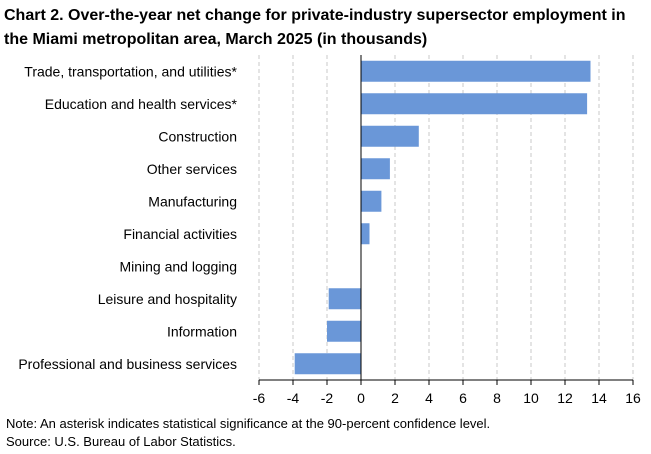 Image resolution: width=651 pixels, height=454 pixels. Describe the element at coordinates (180, 234) in the screenshot. I see `category-label: Financial activities` at that location.